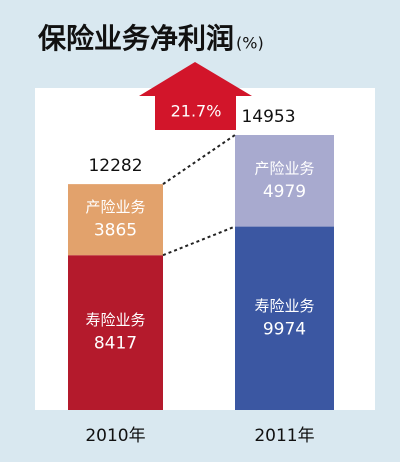  What do you see at coordinates (284, 192) in the screenshot?
I see `value-label: 4979` at bounding box center [284, 192].